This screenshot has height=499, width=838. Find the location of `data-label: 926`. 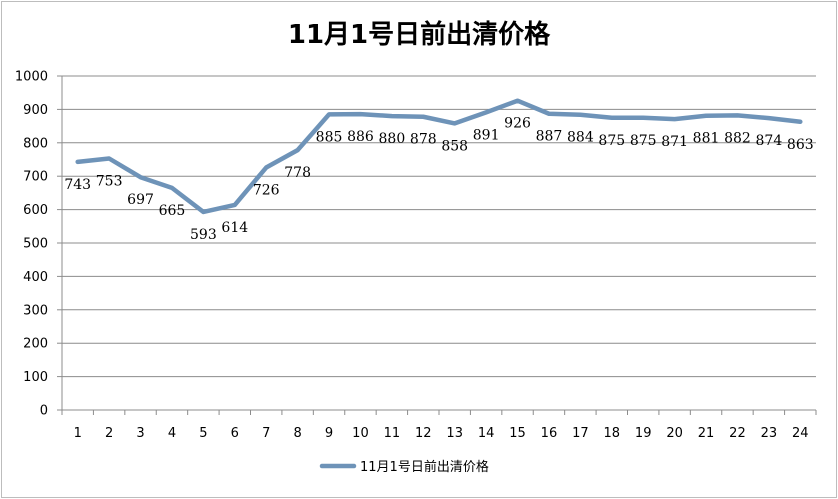

data-label: 926 is located at coordinates (517, 124).